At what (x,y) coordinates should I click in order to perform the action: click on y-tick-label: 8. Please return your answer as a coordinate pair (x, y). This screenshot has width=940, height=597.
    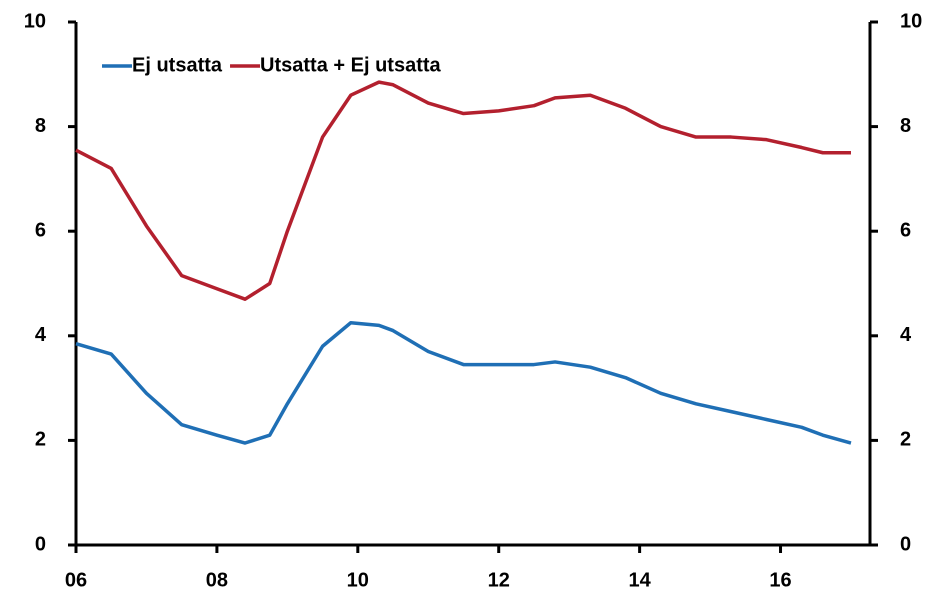
    Looking at the image, I should click on (40, 126).